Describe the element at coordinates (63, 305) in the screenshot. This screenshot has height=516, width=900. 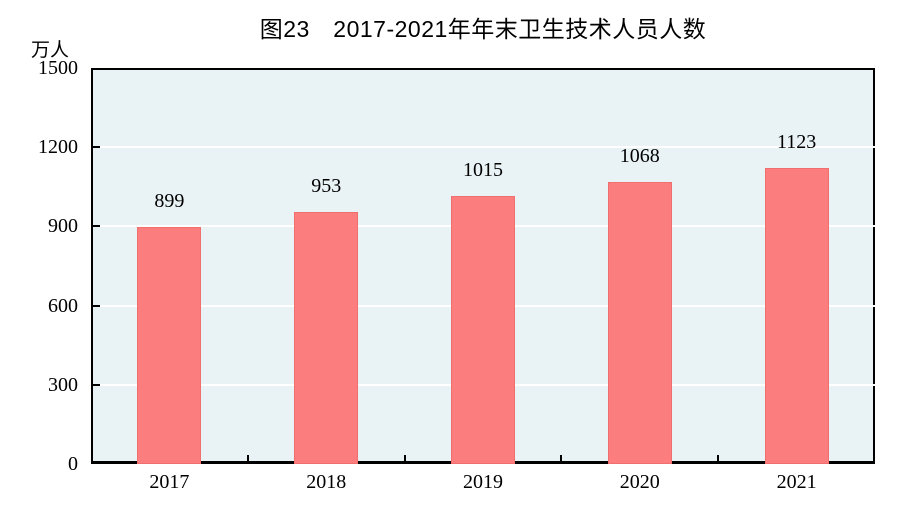
I see `y-tick-label-600: 600` at that location.